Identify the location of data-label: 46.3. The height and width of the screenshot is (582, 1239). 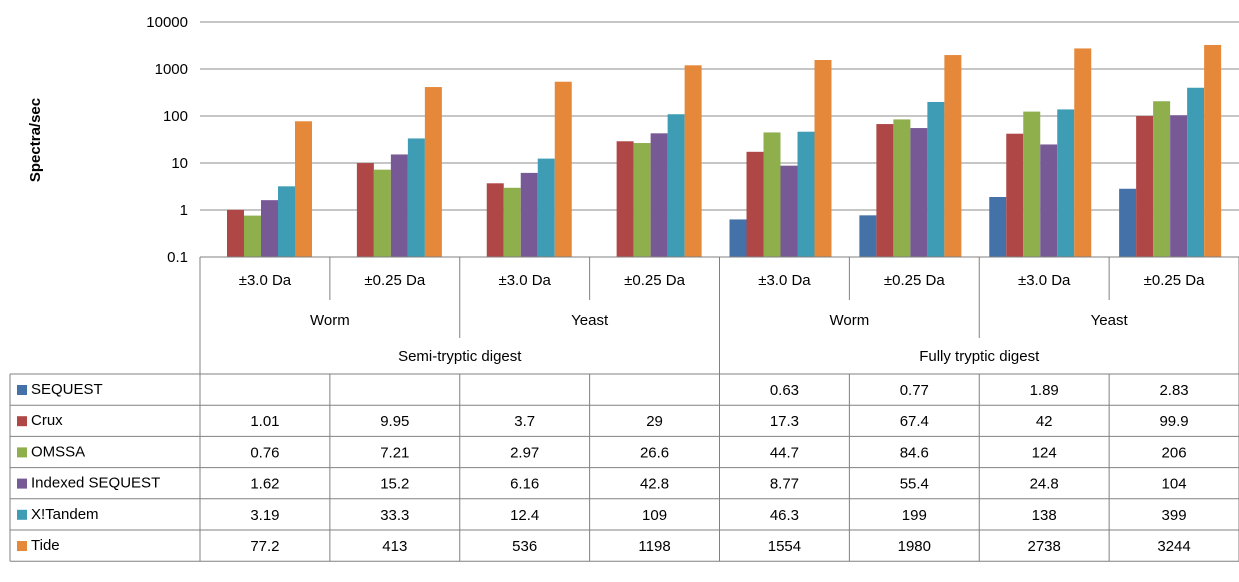
(784, 515).